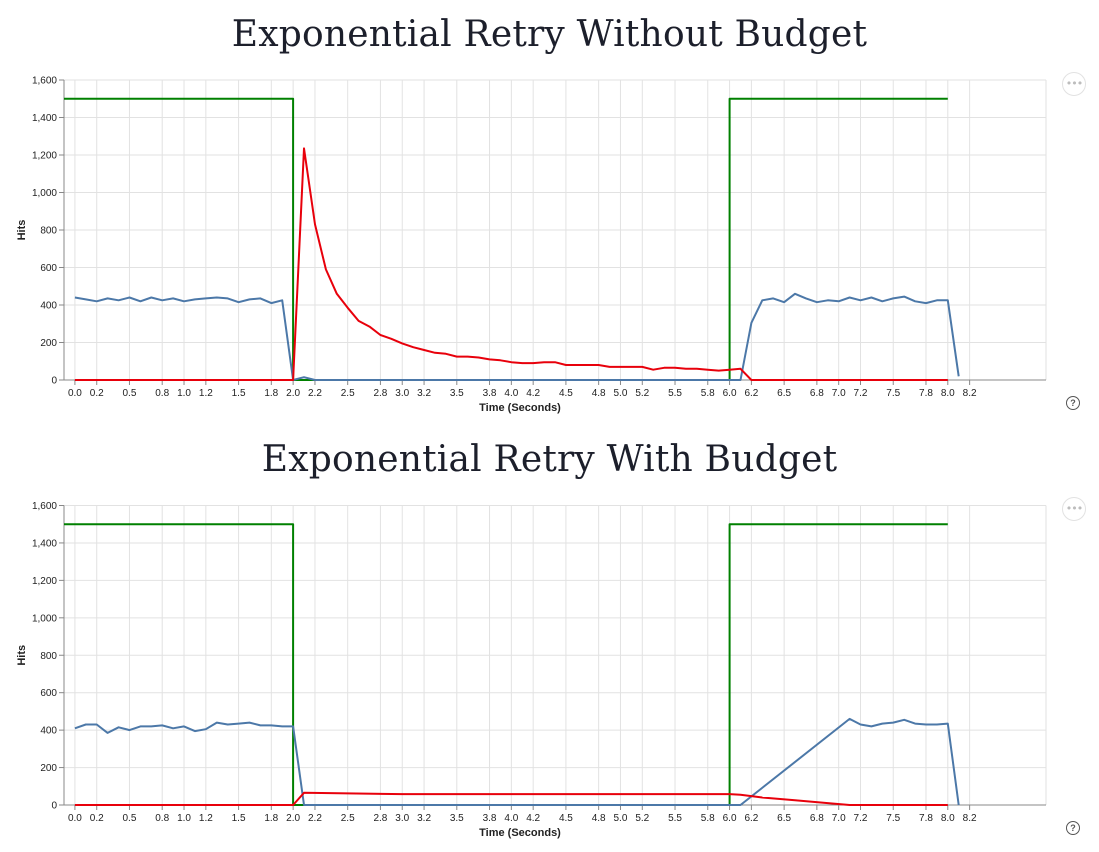  Describe the element at coordinates (675, 818) in the screenshot. I see `x-tick-label: 5.5` at that location.